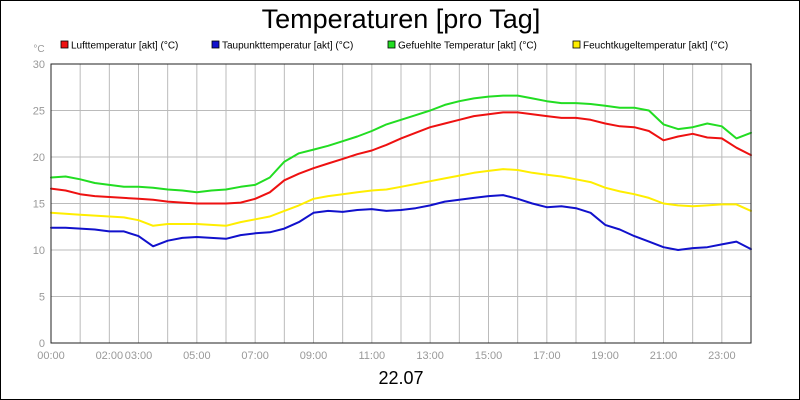  What do you see at coordinates (467, 46) in the screenshot?
I see `legend-label: Gefuehlte Temperatur [akt] (°C)` at bounding box center [467, 46].